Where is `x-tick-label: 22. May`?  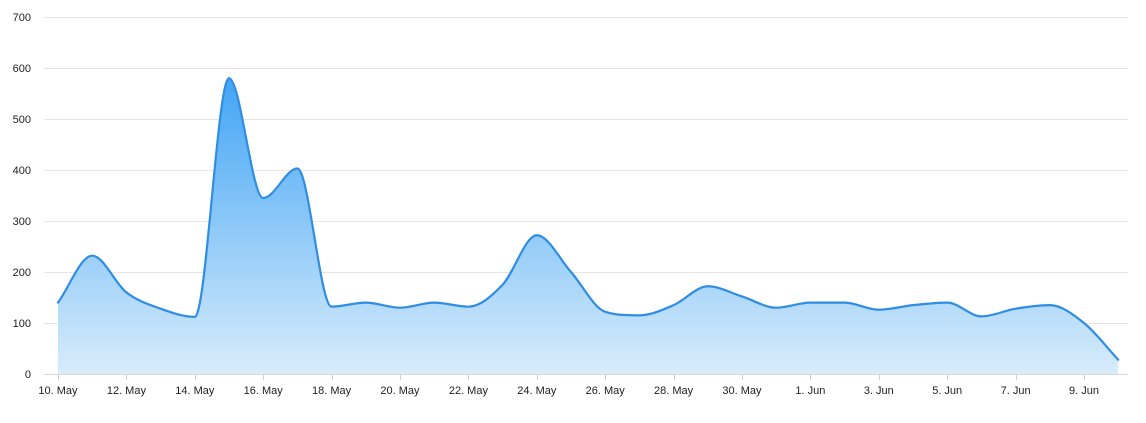
x-tick-label: 22. May is located at coordinates (469, 391).